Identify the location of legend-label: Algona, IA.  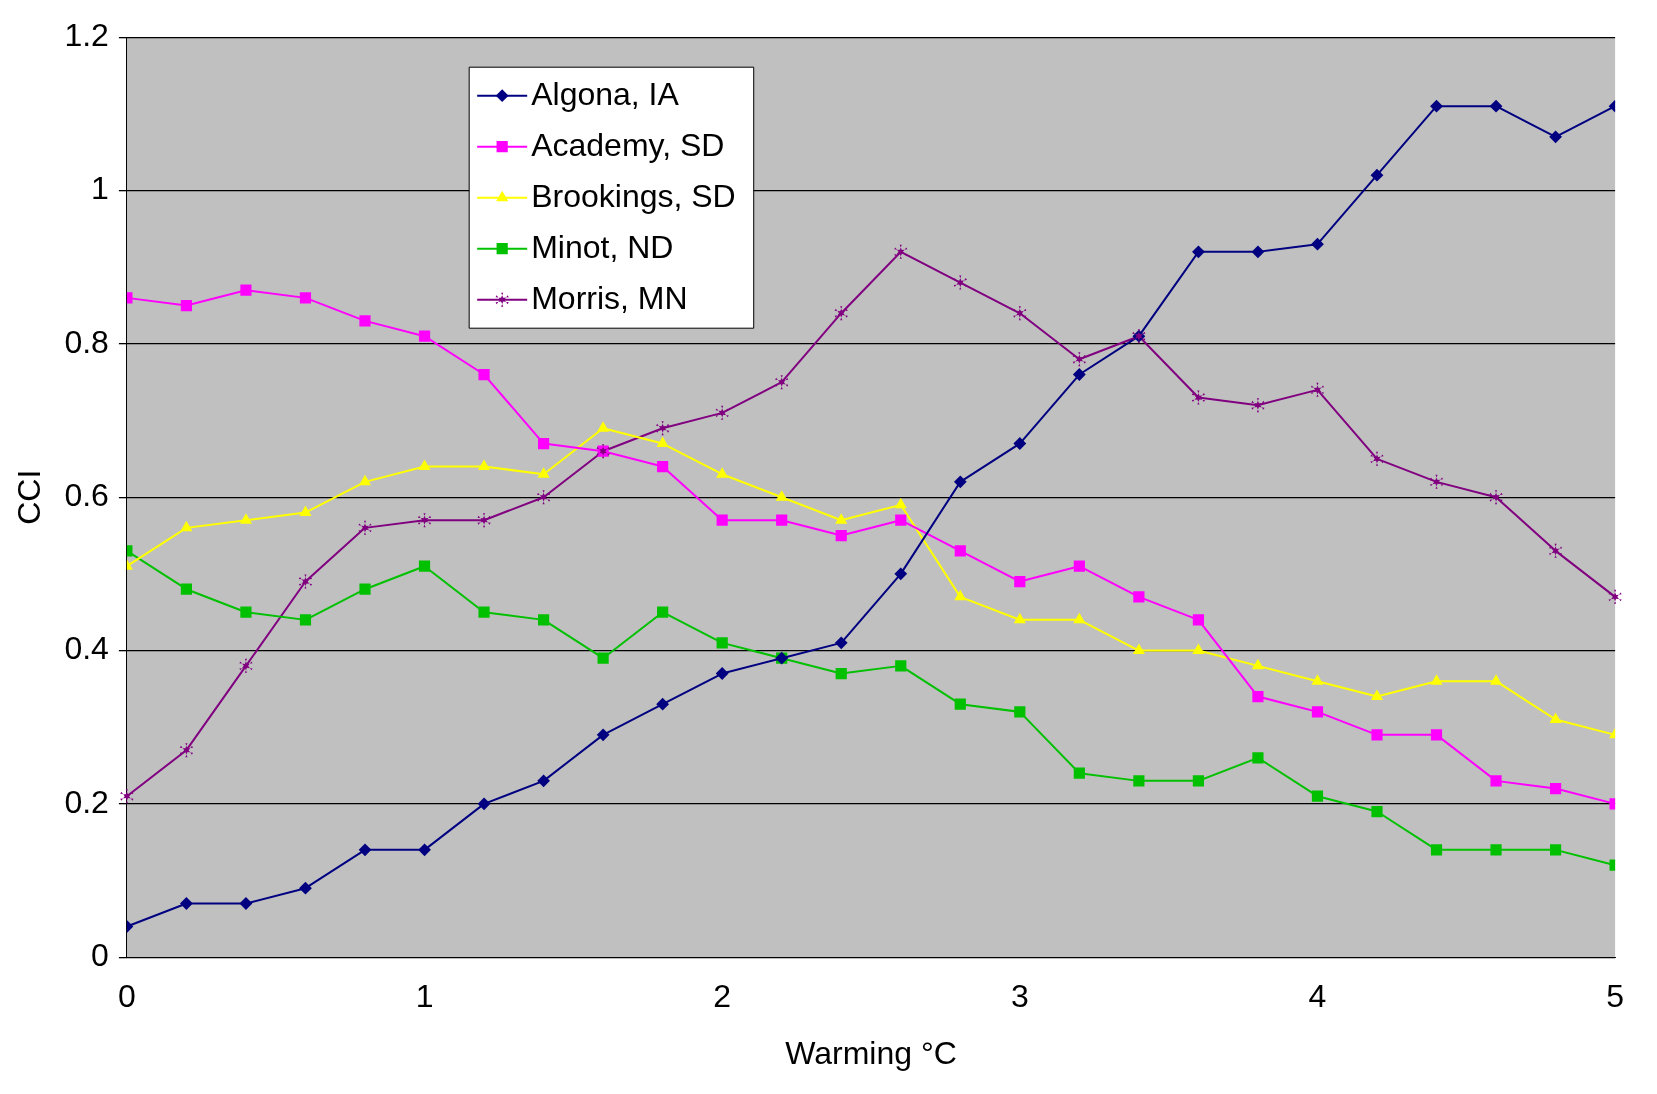
(605, 93).